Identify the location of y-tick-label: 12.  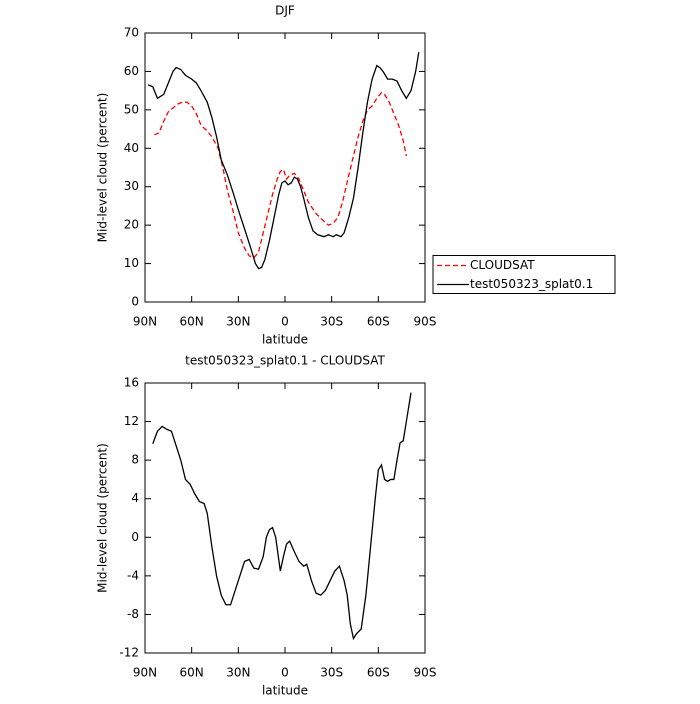
(131, 421).